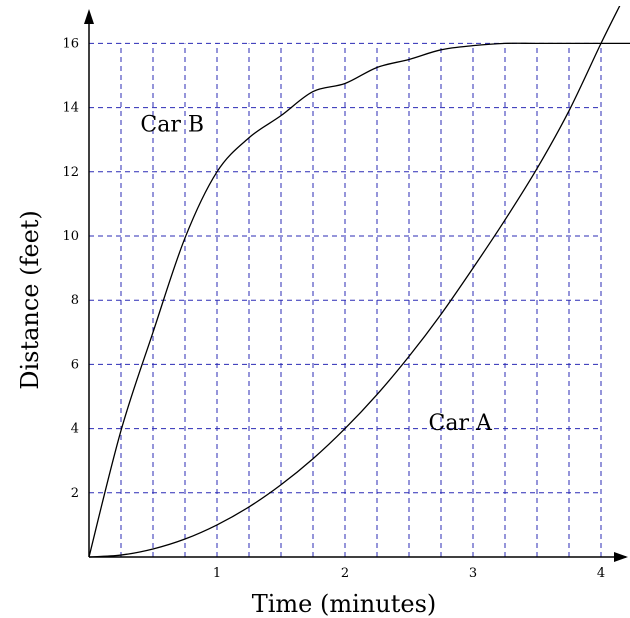  What do you see at coordinates (461, 423) in the screenshot?
I see `annotation-car-a: Car A` at bounding box center [461, 423].